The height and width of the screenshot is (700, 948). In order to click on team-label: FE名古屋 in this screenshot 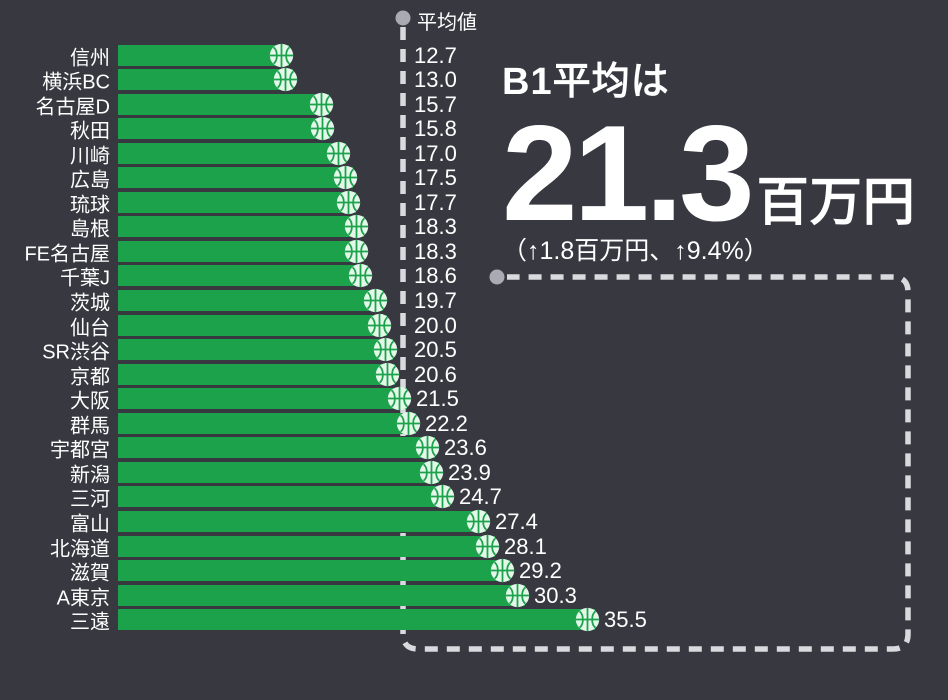, I will do `click(67, 254)`.